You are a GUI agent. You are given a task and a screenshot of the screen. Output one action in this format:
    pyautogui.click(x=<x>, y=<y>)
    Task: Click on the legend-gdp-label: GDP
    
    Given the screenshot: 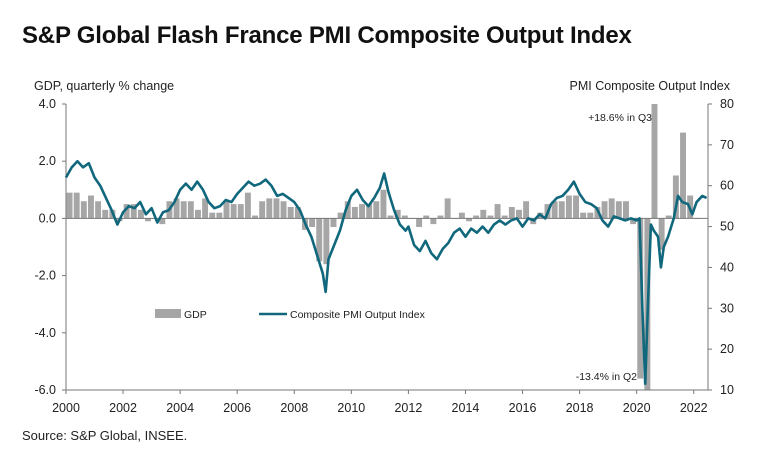 What is the action you would take?
    pyautogui.click(x=195, y=315)
    